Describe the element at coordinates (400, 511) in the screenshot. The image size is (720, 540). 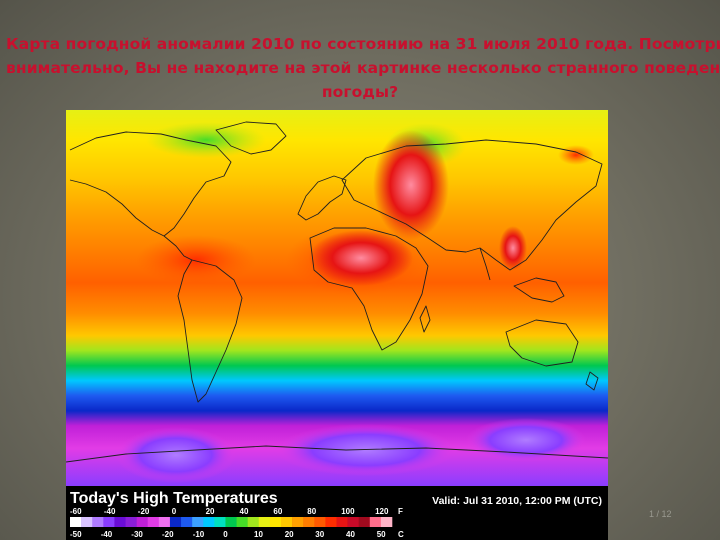
I see `fahrenheit-unit: F` at that location.